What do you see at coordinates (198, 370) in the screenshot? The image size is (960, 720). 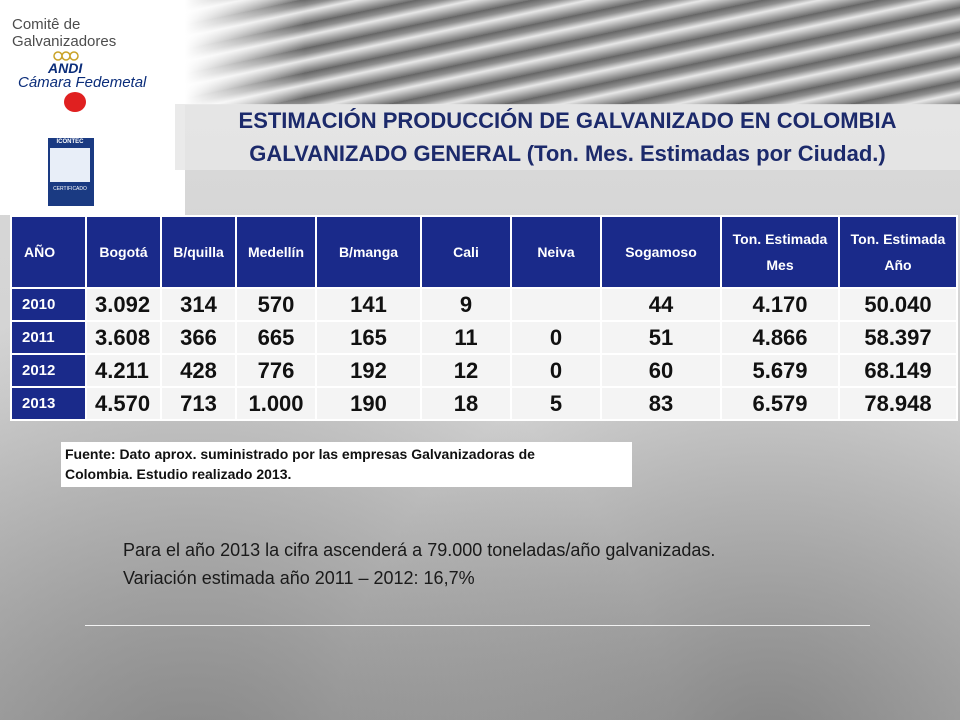 I see `table-cell: 428` at bounding box center [198, 370].